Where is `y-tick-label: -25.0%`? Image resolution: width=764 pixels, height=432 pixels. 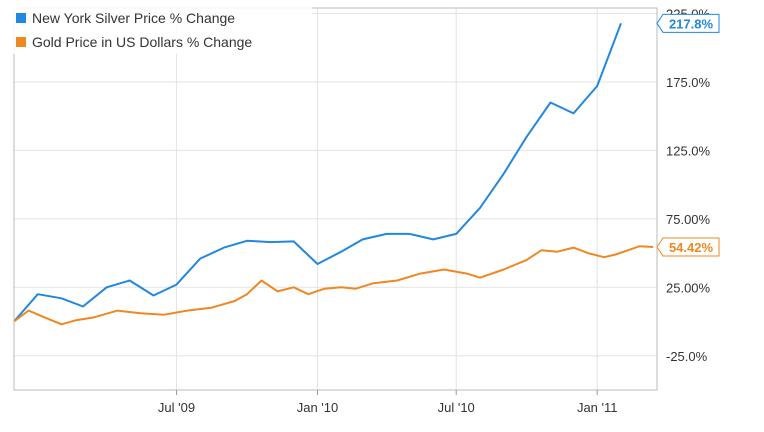 y-tick-label: -25.0% is located at coordinates (687, 356).